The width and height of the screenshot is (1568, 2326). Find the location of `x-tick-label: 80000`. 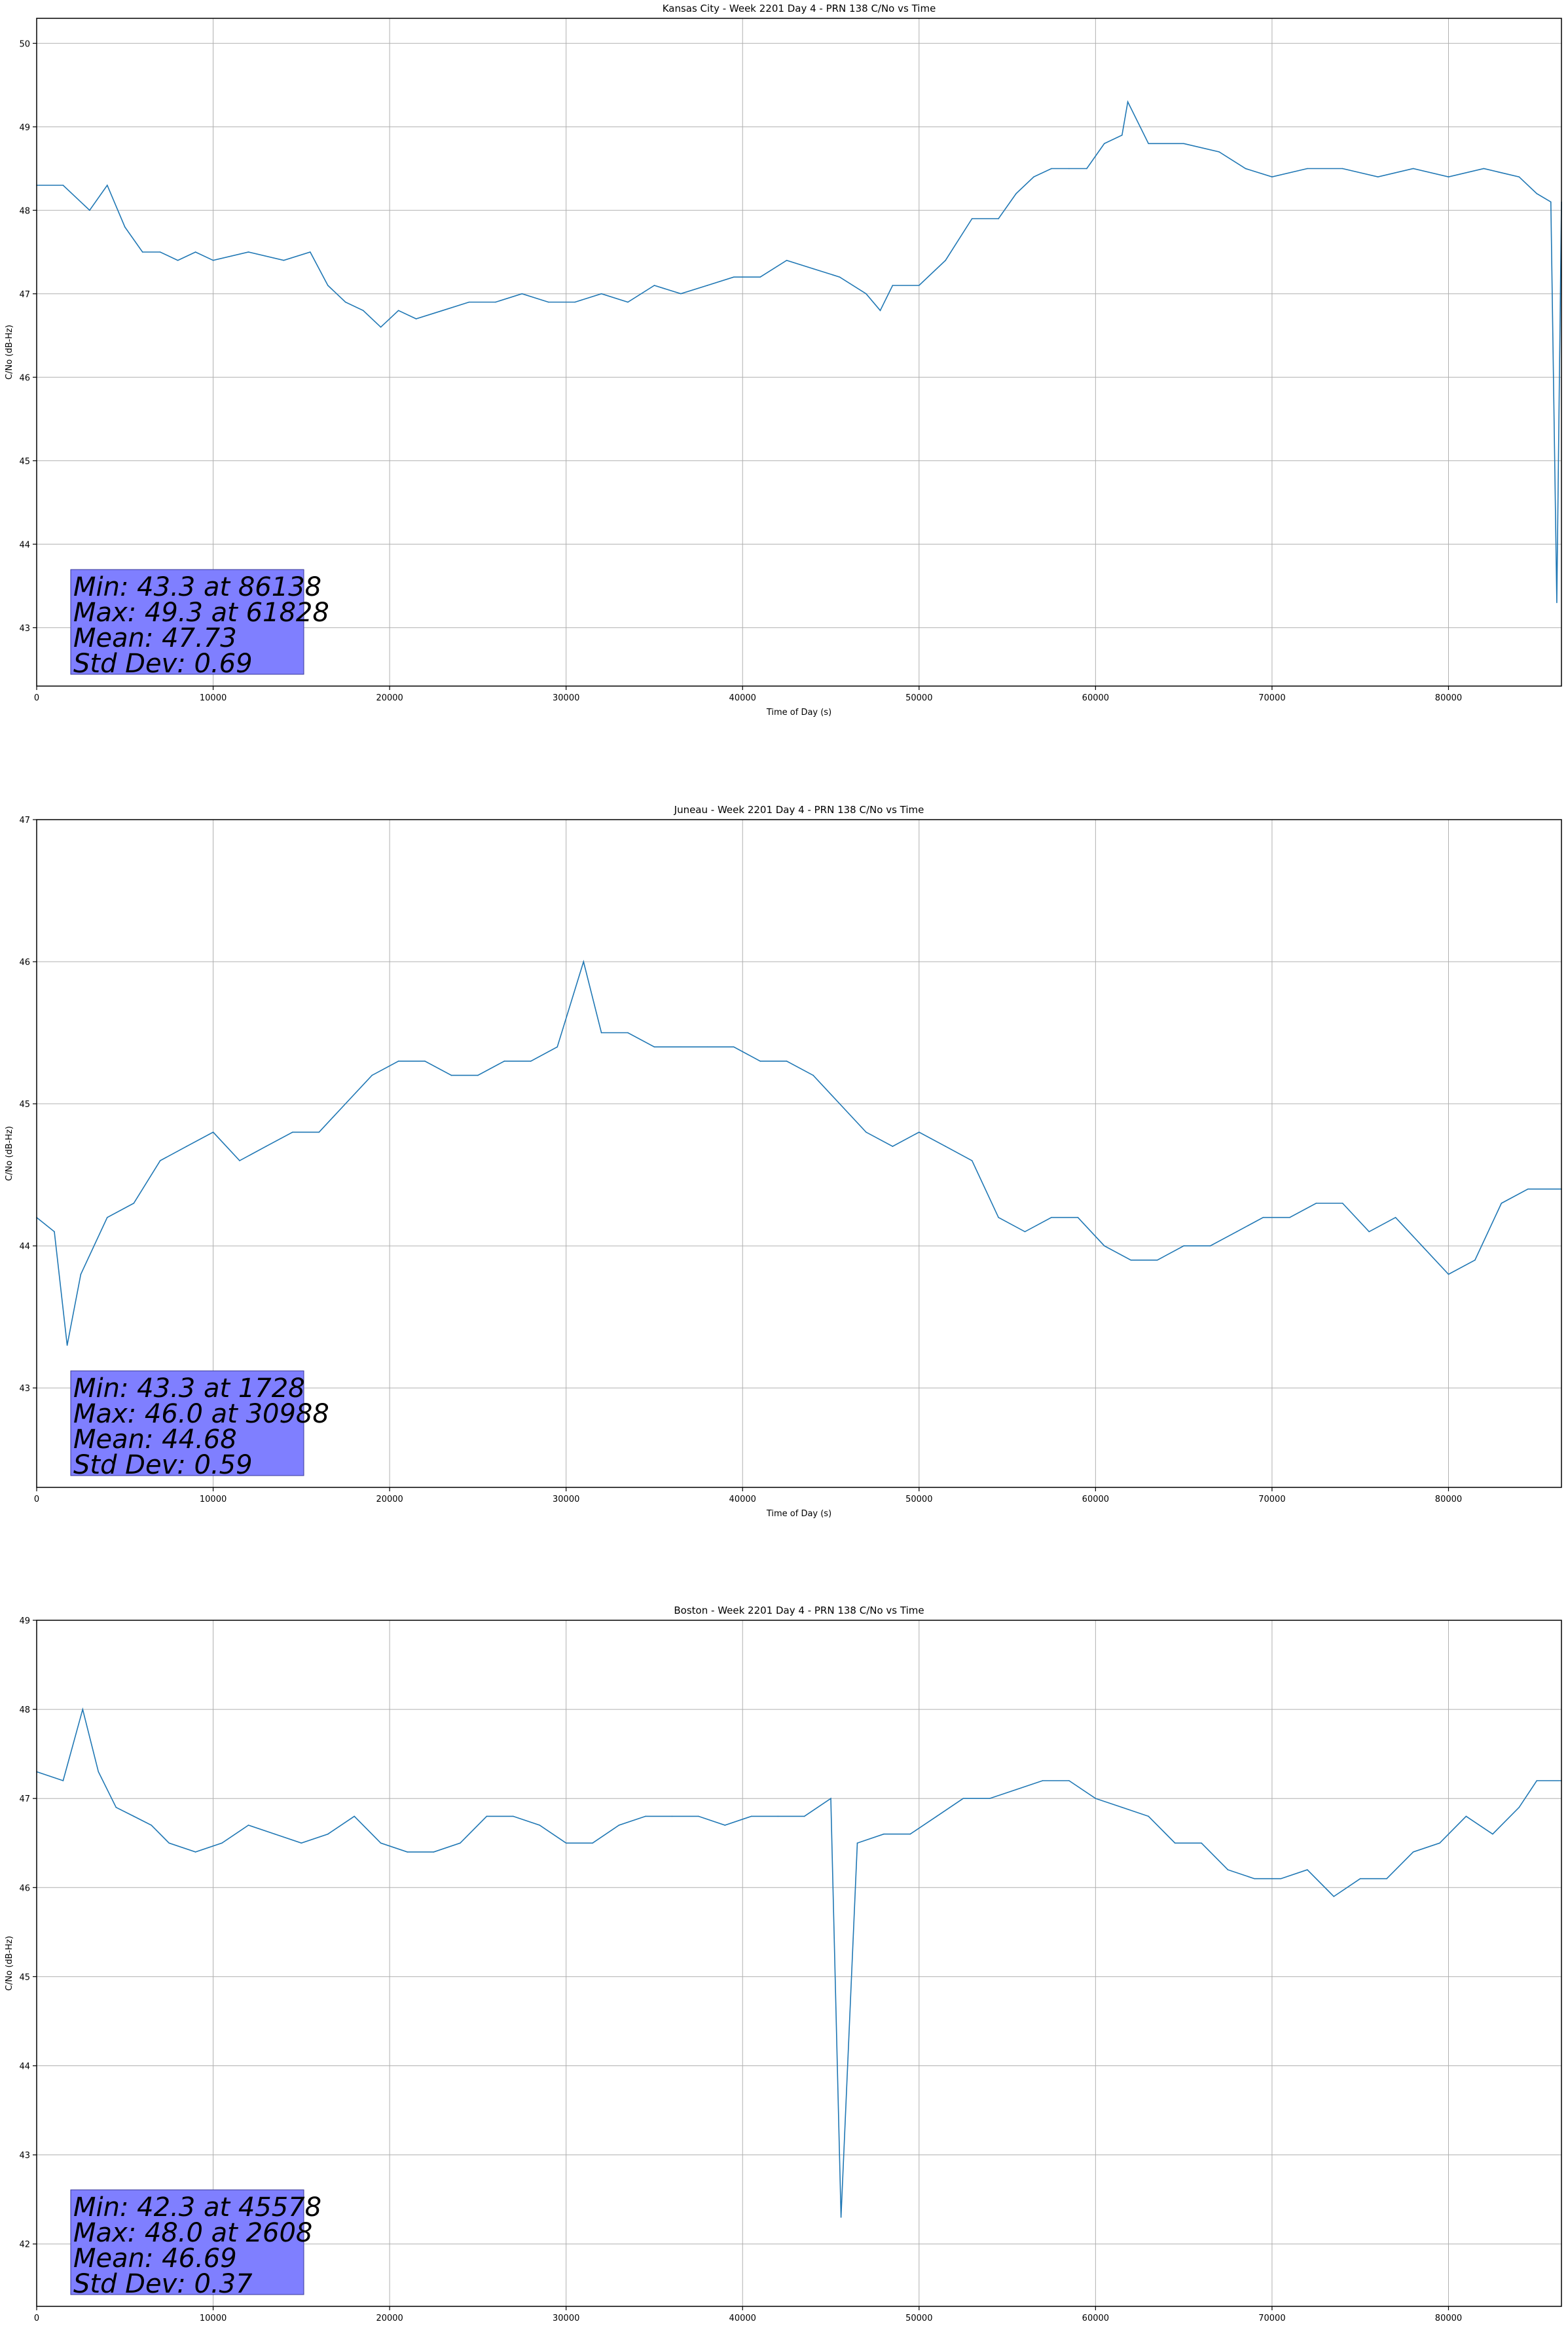

x-tick-label: 80000 is located at coordinates (1448, 1500).